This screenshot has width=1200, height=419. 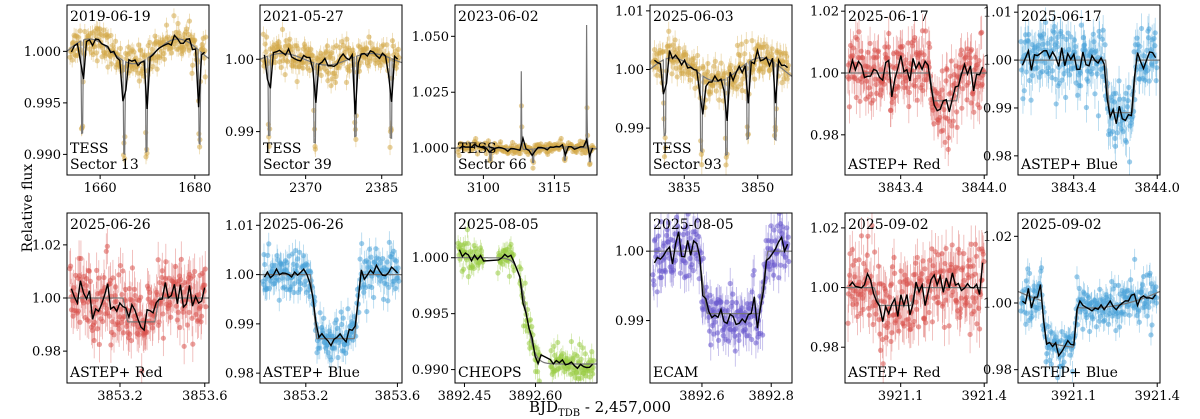 I want to click on y-tick-label: 0.995, so click(x=430, y=314).